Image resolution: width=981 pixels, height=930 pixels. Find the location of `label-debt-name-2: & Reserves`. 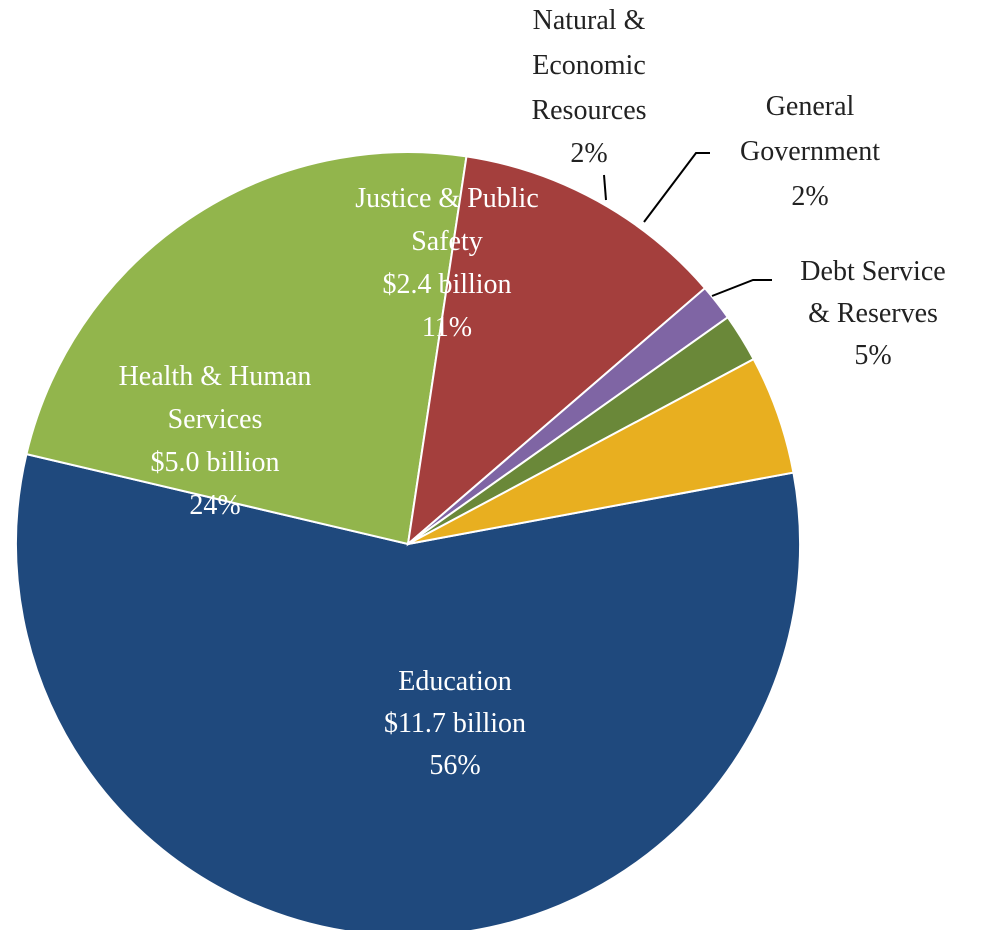

label-debt-name-2: & Reserves is located at coordinates (873, 313).